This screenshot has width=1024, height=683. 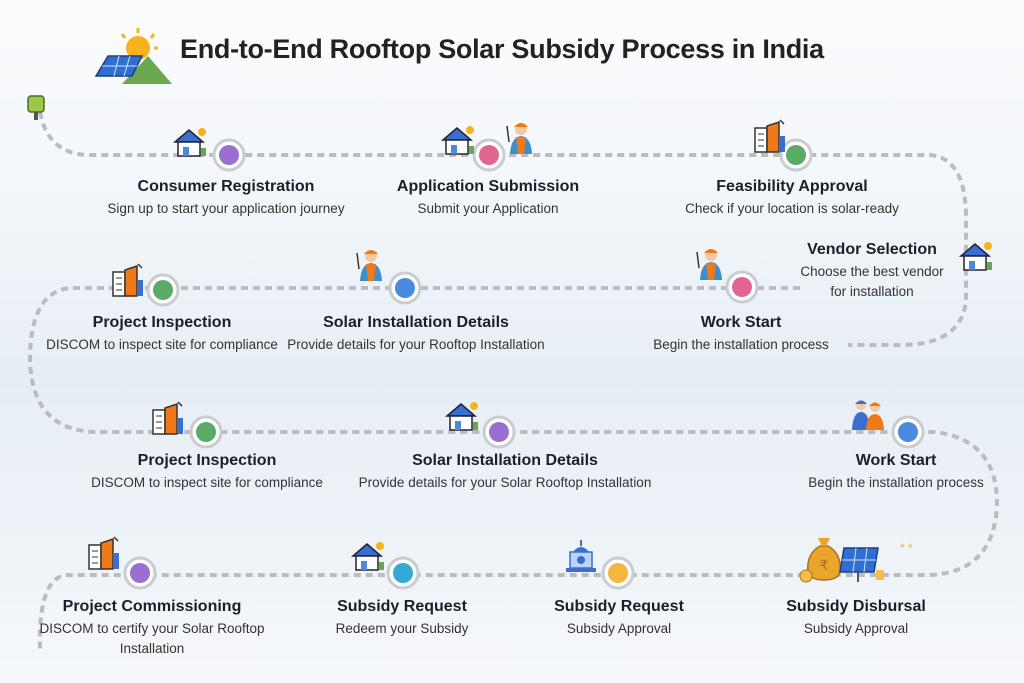 I want to click on step-13: Subsidy Request Redeem your Subsidy, so click(x=402, y=618).